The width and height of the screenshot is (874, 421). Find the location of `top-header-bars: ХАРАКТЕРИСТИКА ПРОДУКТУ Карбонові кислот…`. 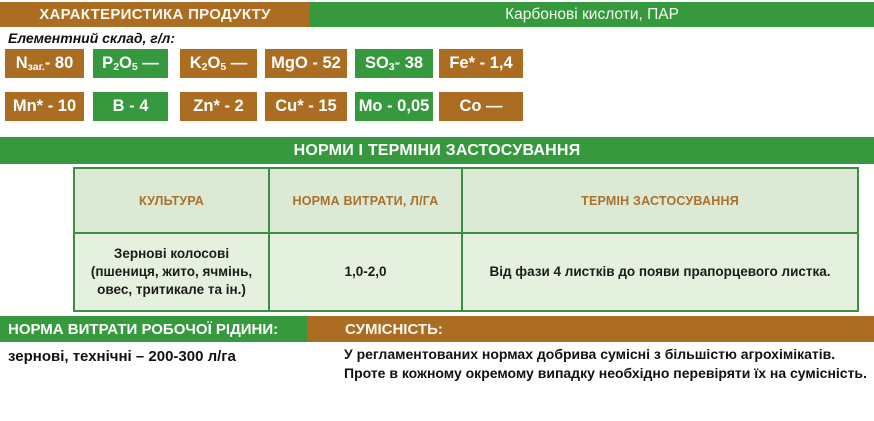

top-header-bars: ХАРАКТЕРИСТИКА ПРОДУКТУ Карбонові кислот… is located at coordinates (437, 14).